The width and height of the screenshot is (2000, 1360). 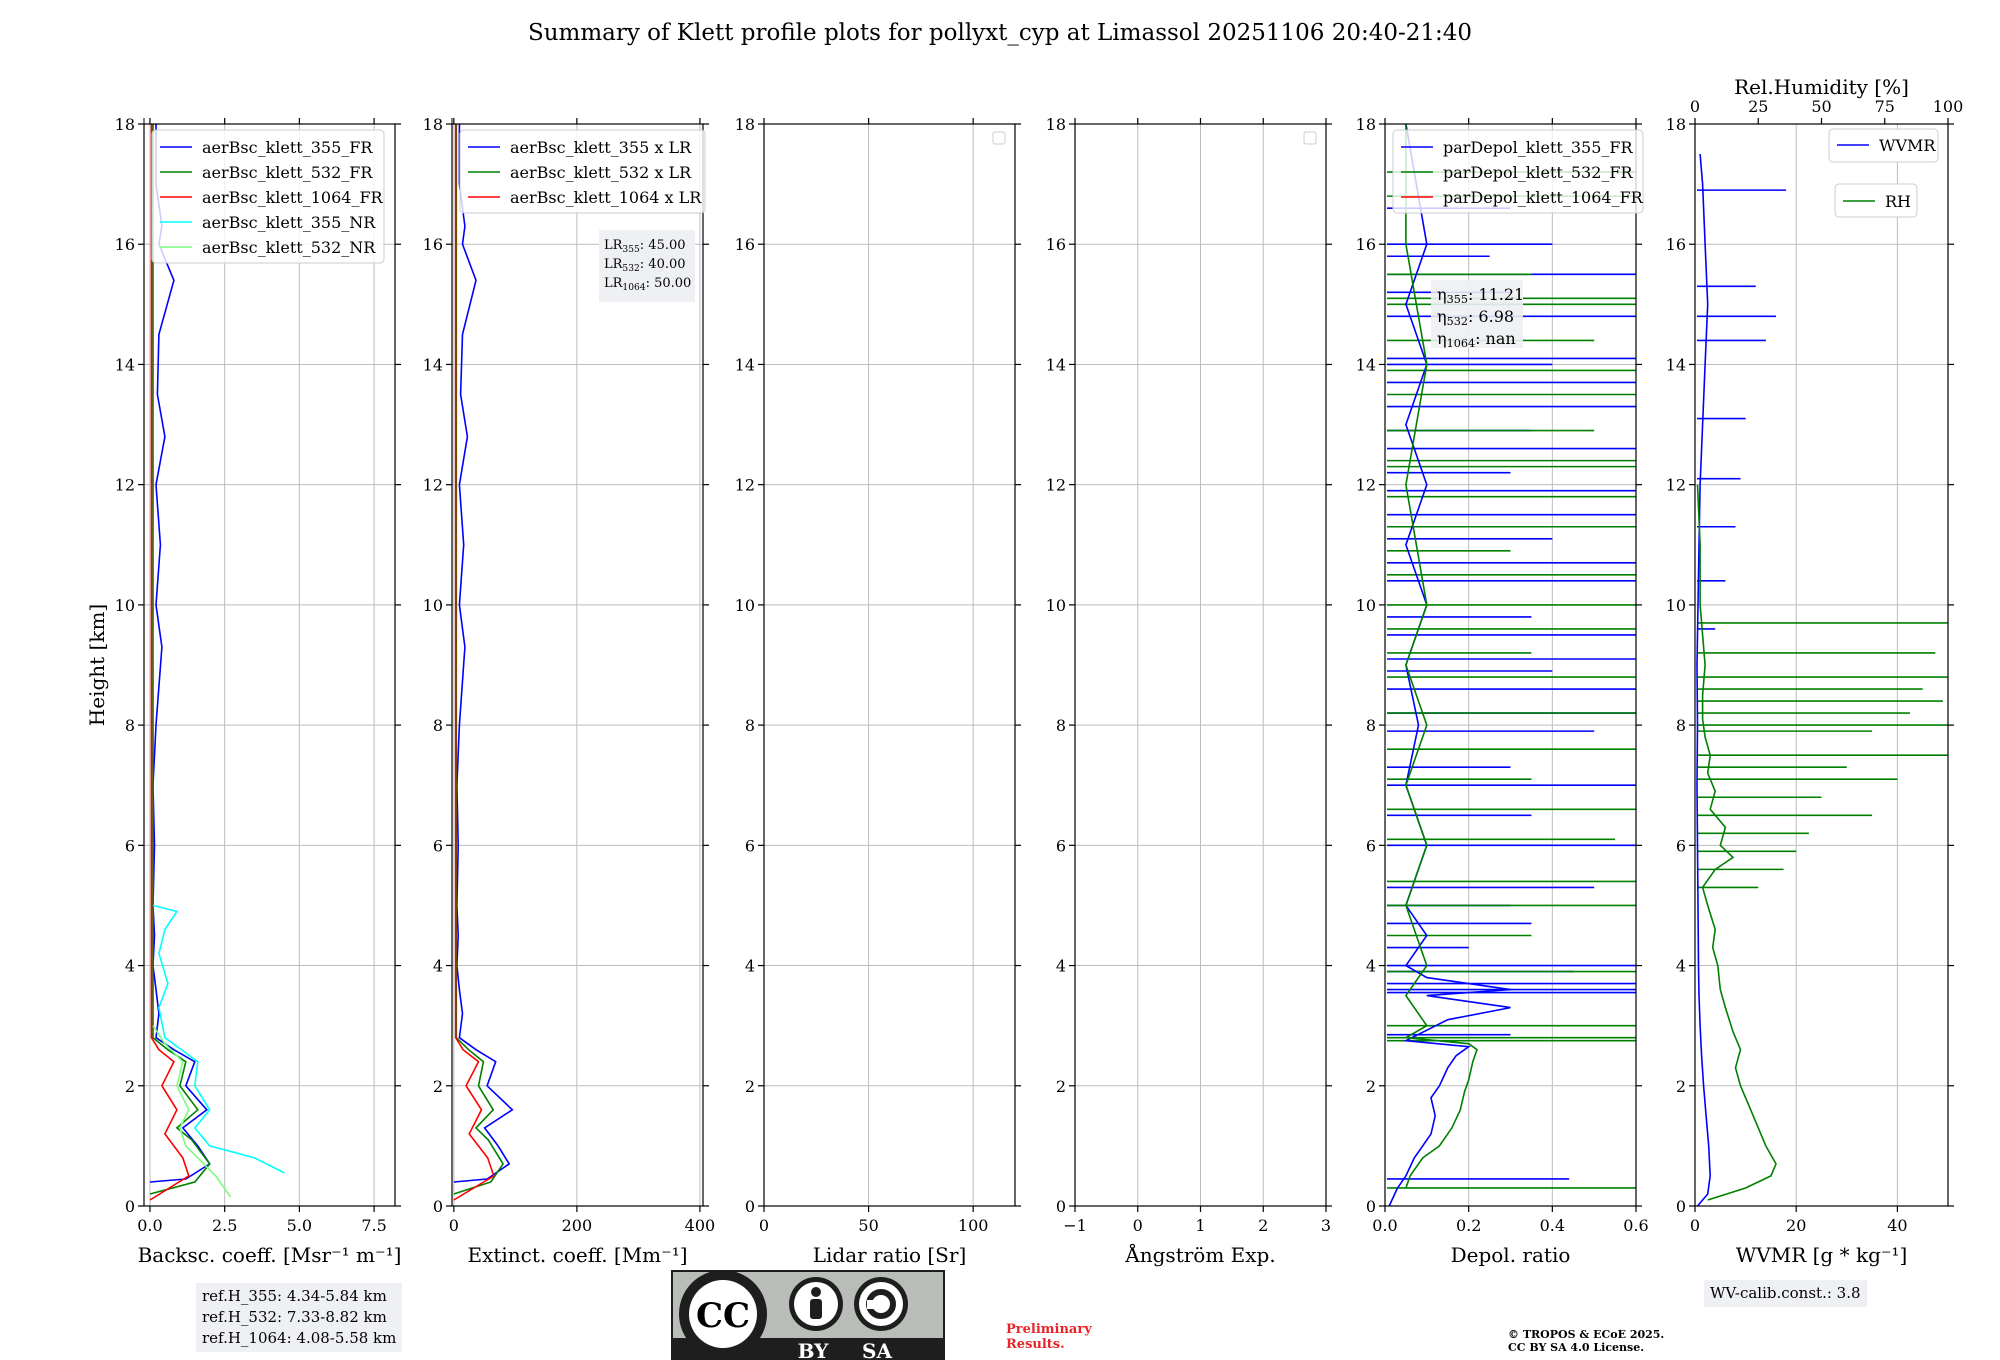 What do you see at coordinates (1543, 197) in the screenshot?
I see `legend-label: parDepol_klett_1064_FR` at bounding box center [1543, 197].